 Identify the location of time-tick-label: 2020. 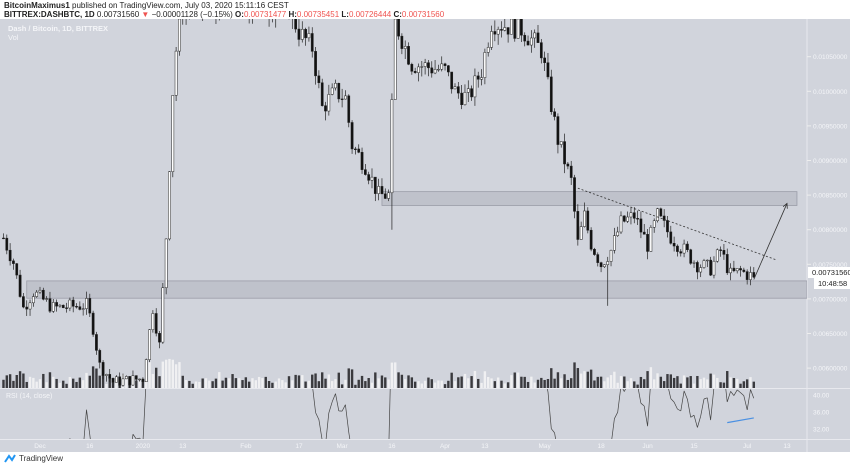
(143, 446).